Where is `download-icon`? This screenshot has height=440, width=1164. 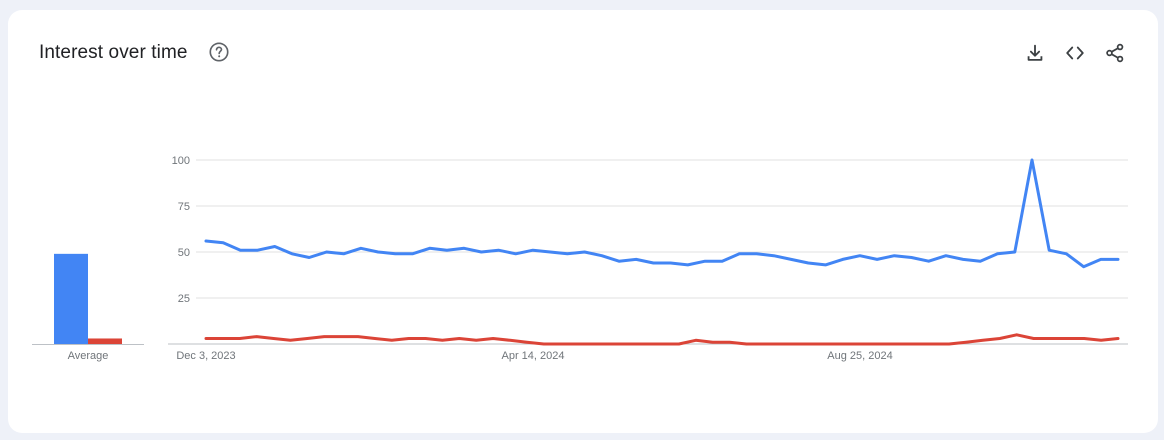
download-icon is located at coordinates (1035, 53).